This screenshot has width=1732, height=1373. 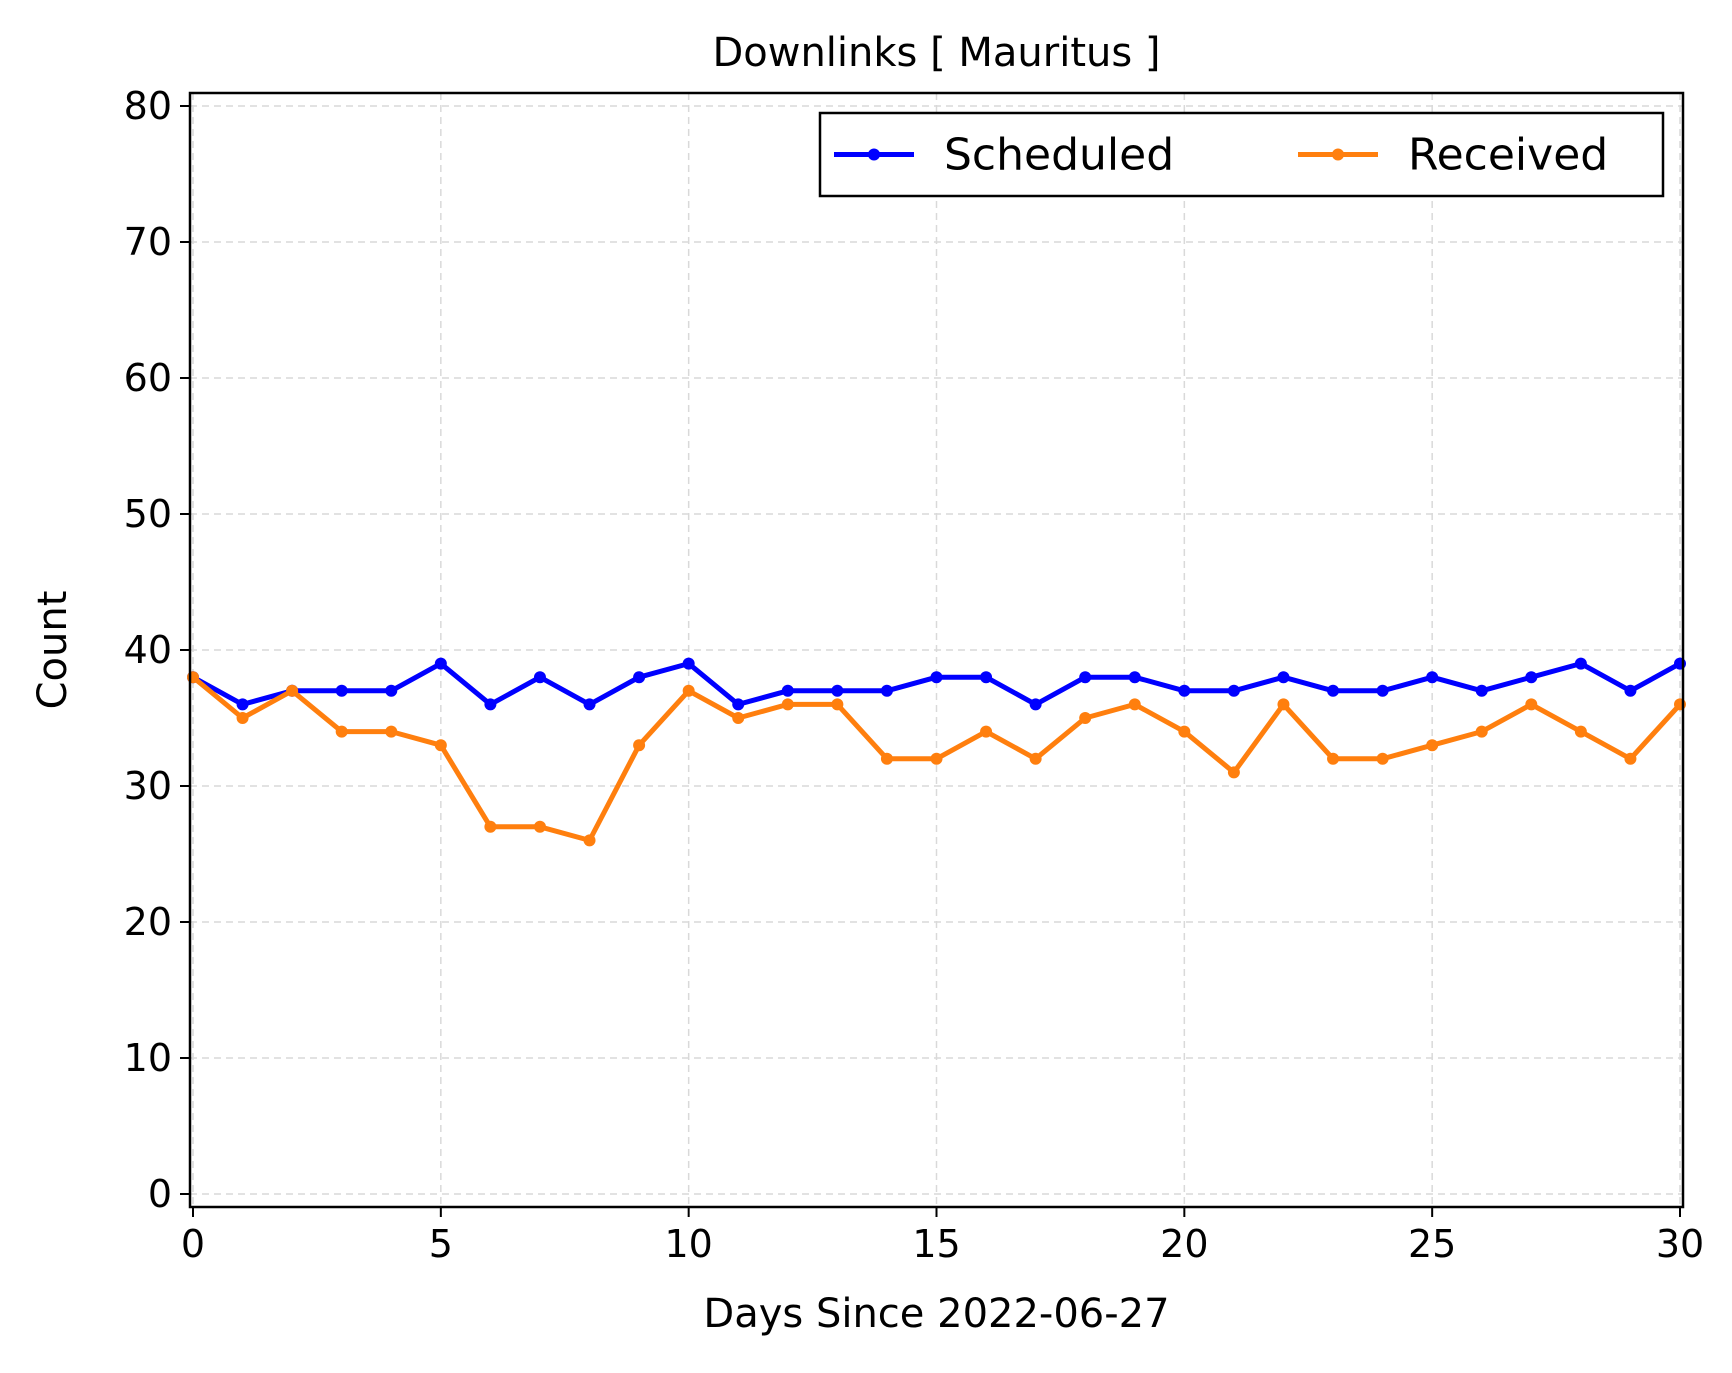 I want to click on x-tick-label: 0, so click(x=193, y=1244).